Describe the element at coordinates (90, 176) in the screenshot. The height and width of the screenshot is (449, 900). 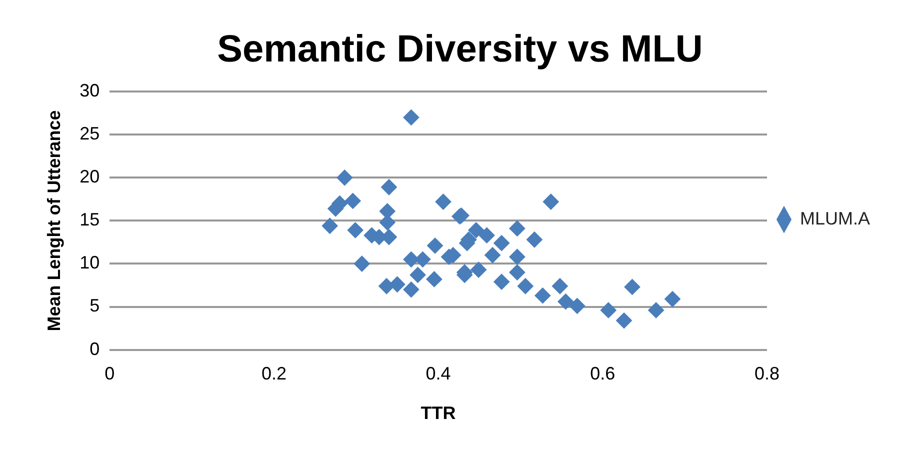
I see `y-tick-label: 20` at that location.